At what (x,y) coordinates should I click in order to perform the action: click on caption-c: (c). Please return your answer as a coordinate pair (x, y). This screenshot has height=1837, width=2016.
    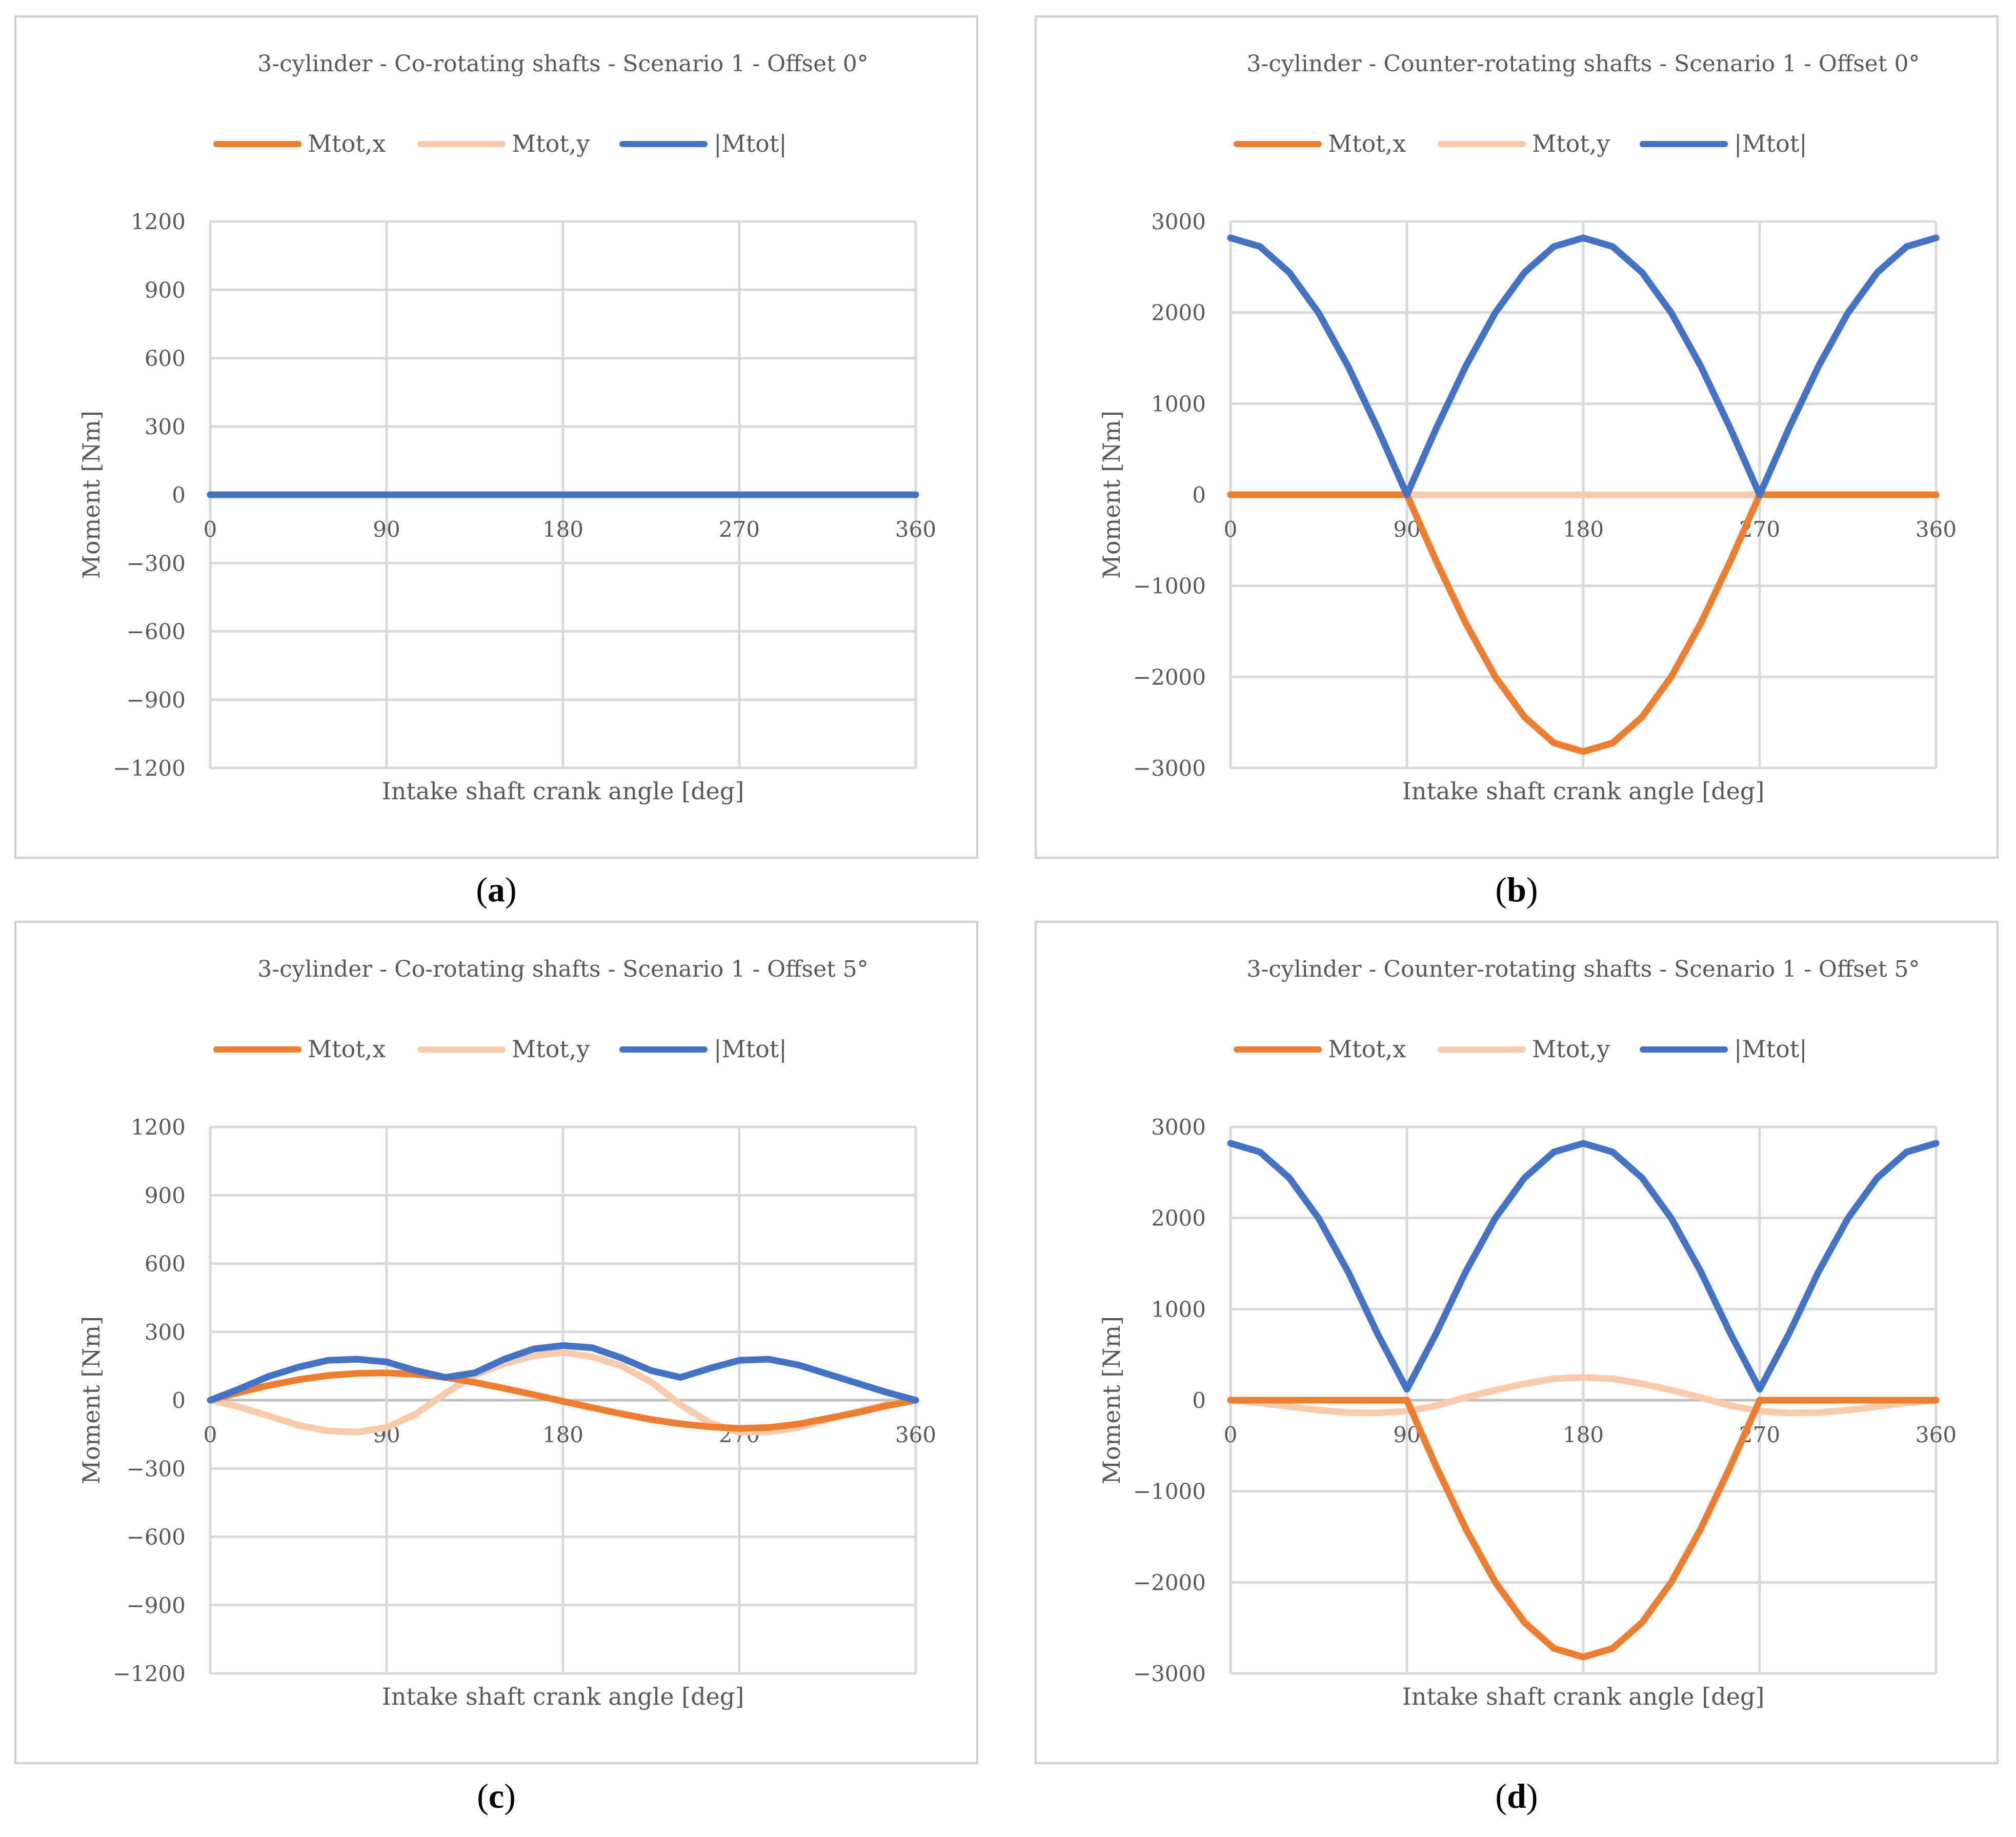
    Looking at the image, I should click on (496, 1796).